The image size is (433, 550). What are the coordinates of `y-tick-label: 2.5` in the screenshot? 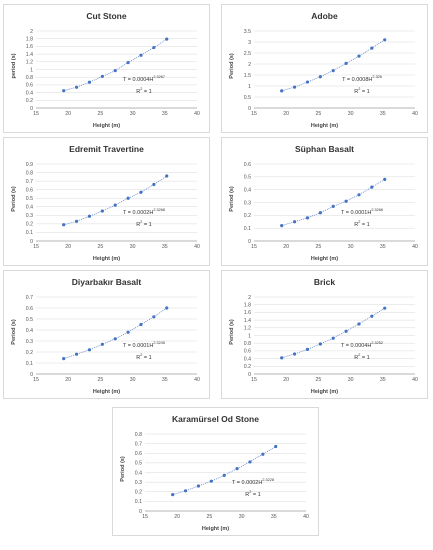 It's located at (247, 54).